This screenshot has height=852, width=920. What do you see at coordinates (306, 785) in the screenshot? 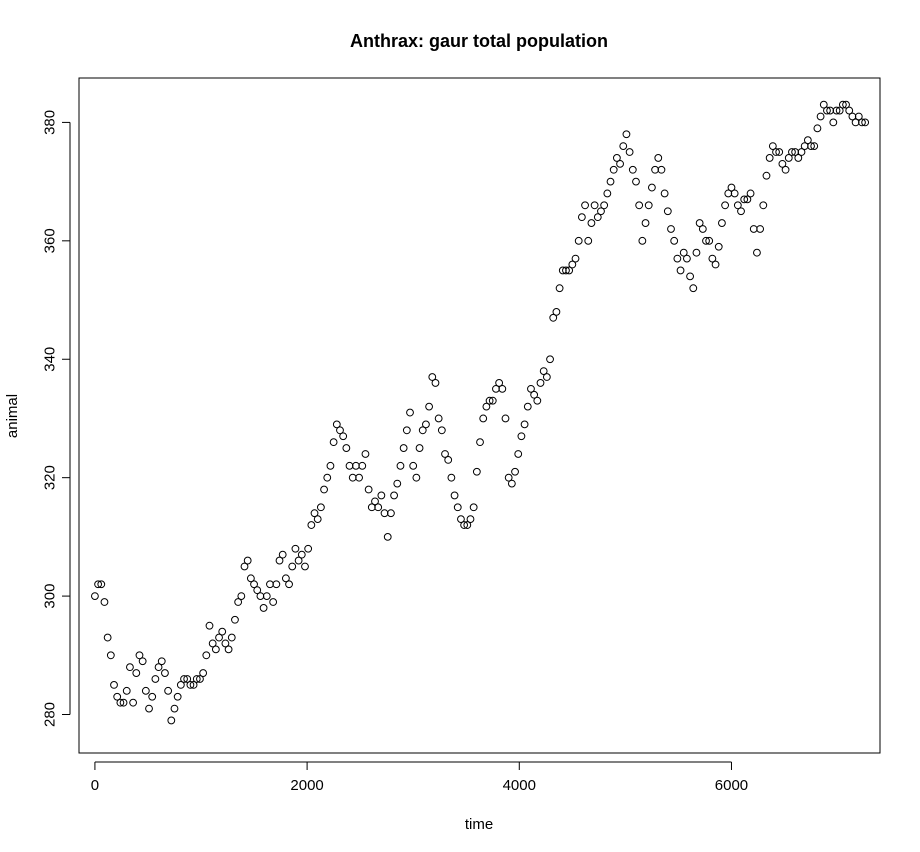
I see `x-tick-label: 2000` at bounding box center [306, 785].